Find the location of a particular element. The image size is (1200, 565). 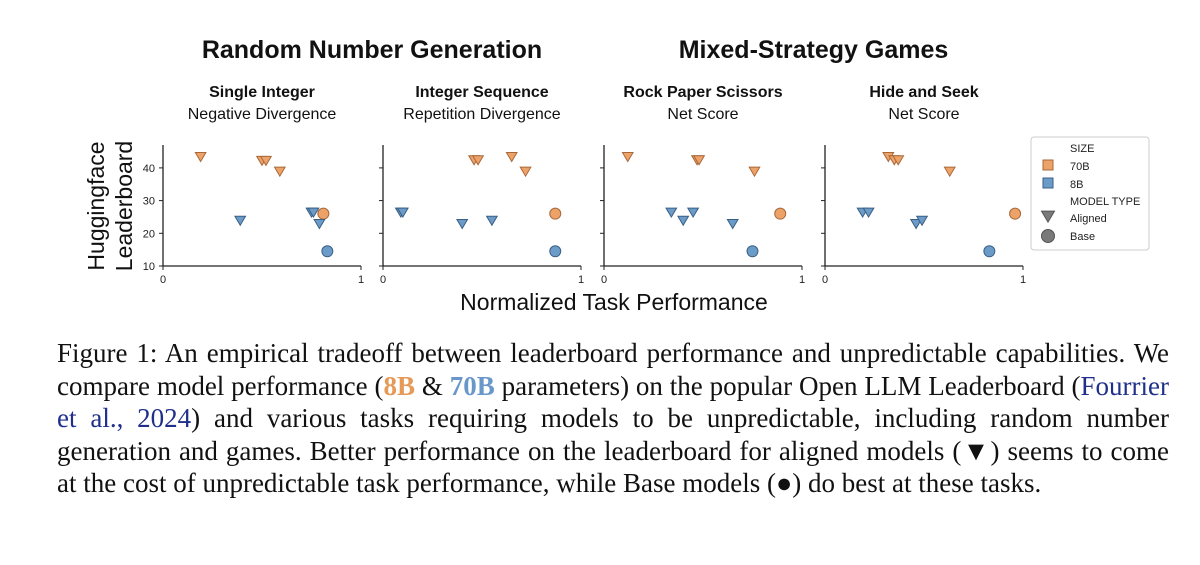

group-title-1: Mixed-Strategy Games is located at coordinates (814, 50).